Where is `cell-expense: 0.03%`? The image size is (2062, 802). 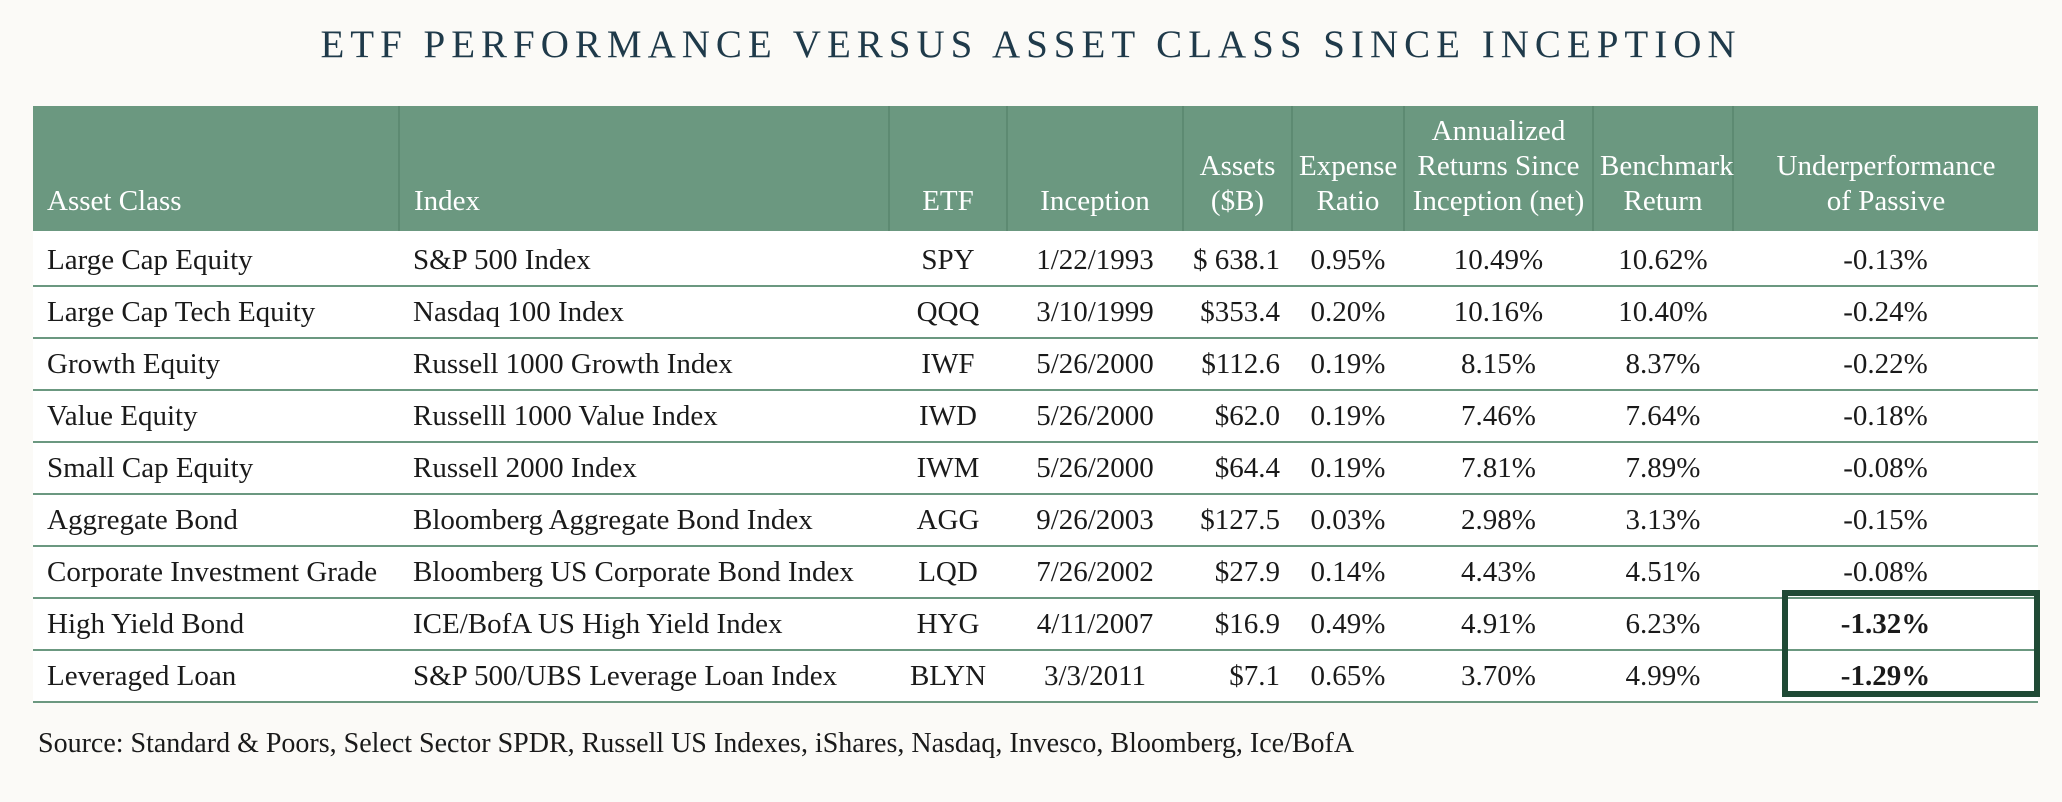
cell-expense: 0.03% is located at coordinates (1348, 520).